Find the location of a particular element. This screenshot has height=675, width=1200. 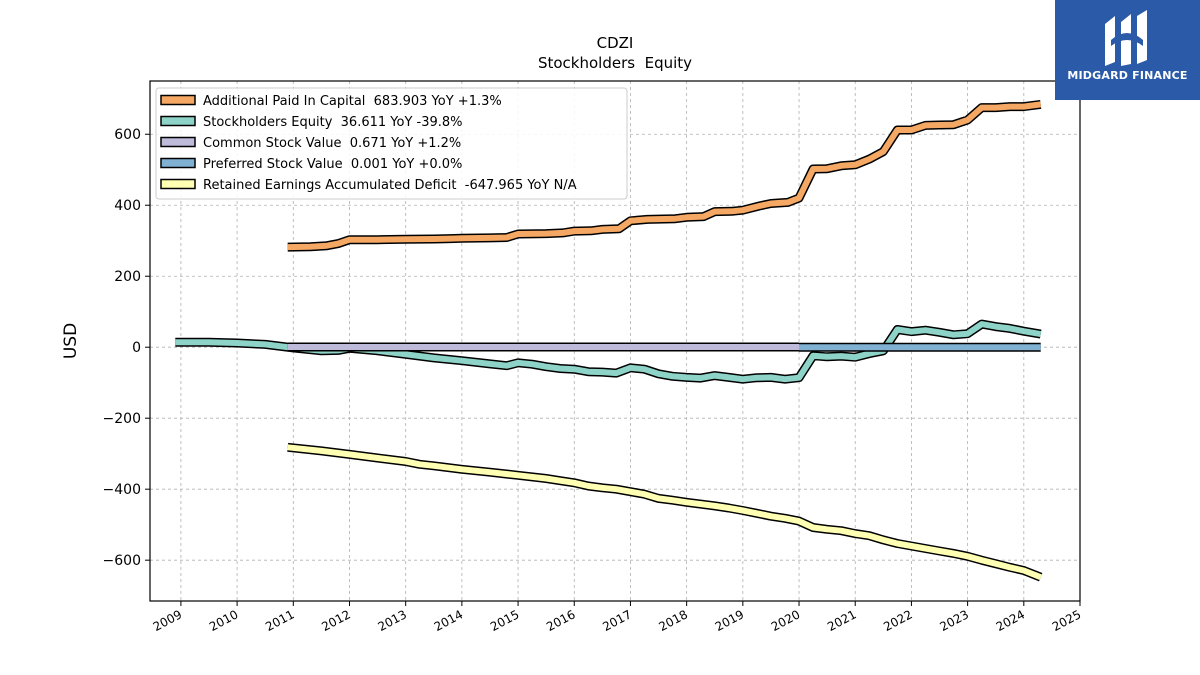

y-tick-label: −200 is located at coordinates (122, 419).